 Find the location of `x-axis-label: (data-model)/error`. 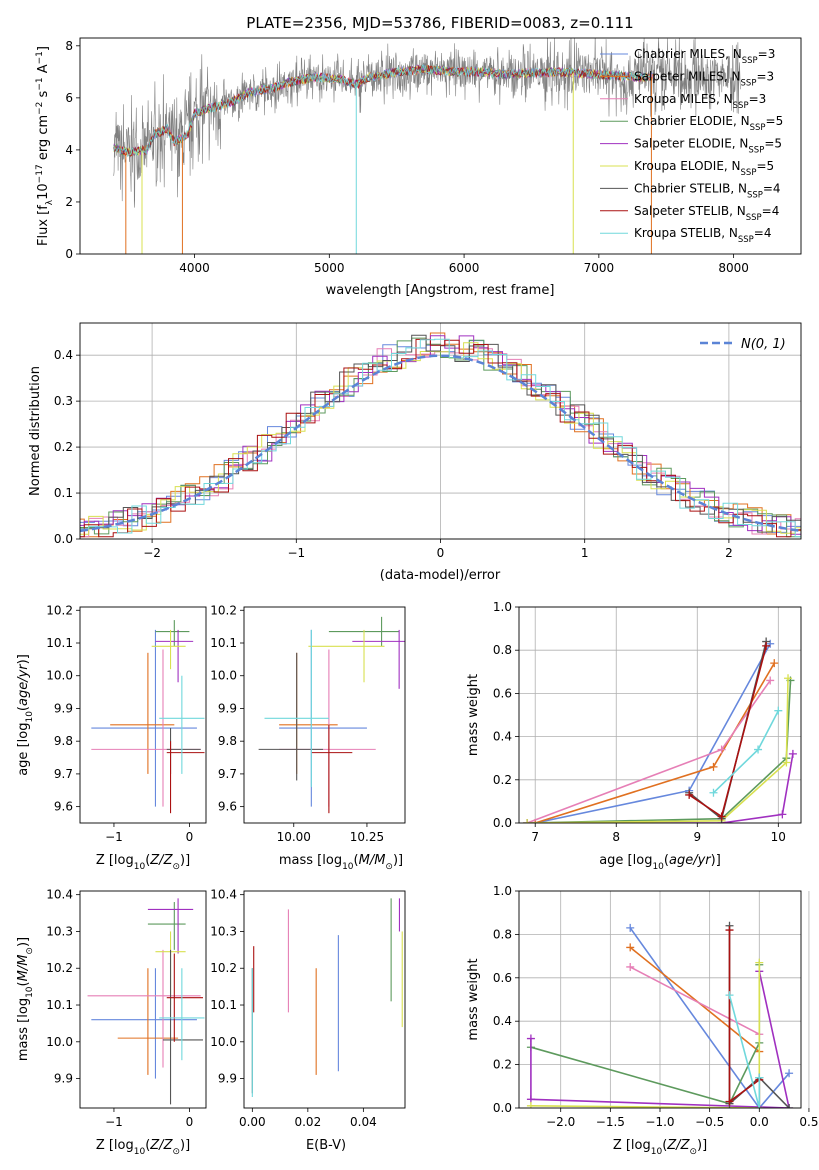

x-axis-label: (data-model)/error is located at coordinates (440, 575).